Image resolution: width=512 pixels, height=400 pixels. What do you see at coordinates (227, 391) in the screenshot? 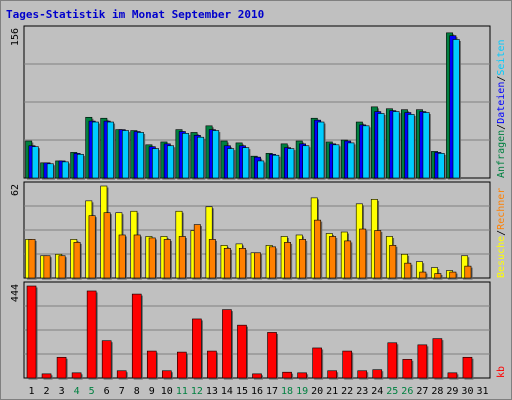
I see `x-tick-label-14: 14` at bounding box center [227, 391].